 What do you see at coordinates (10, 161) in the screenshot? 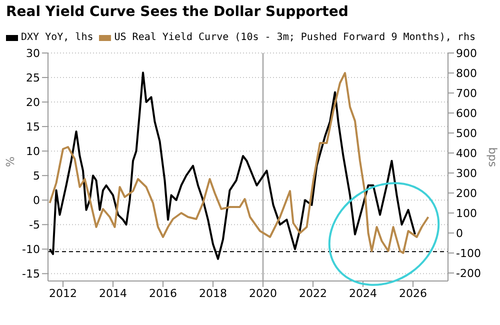
I see `y-axis-title: %` at bounding box center [10, 161].